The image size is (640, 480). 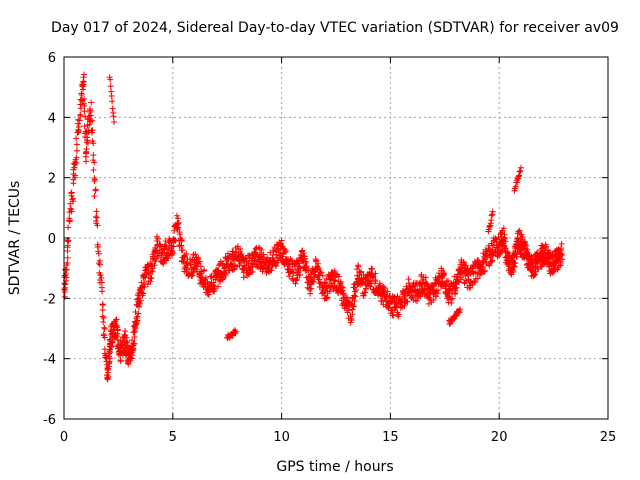 What do you see at coordinates (499, 437) in the screenshot?
I see `x-tick-label: 20` at bounding box center [499, 437].